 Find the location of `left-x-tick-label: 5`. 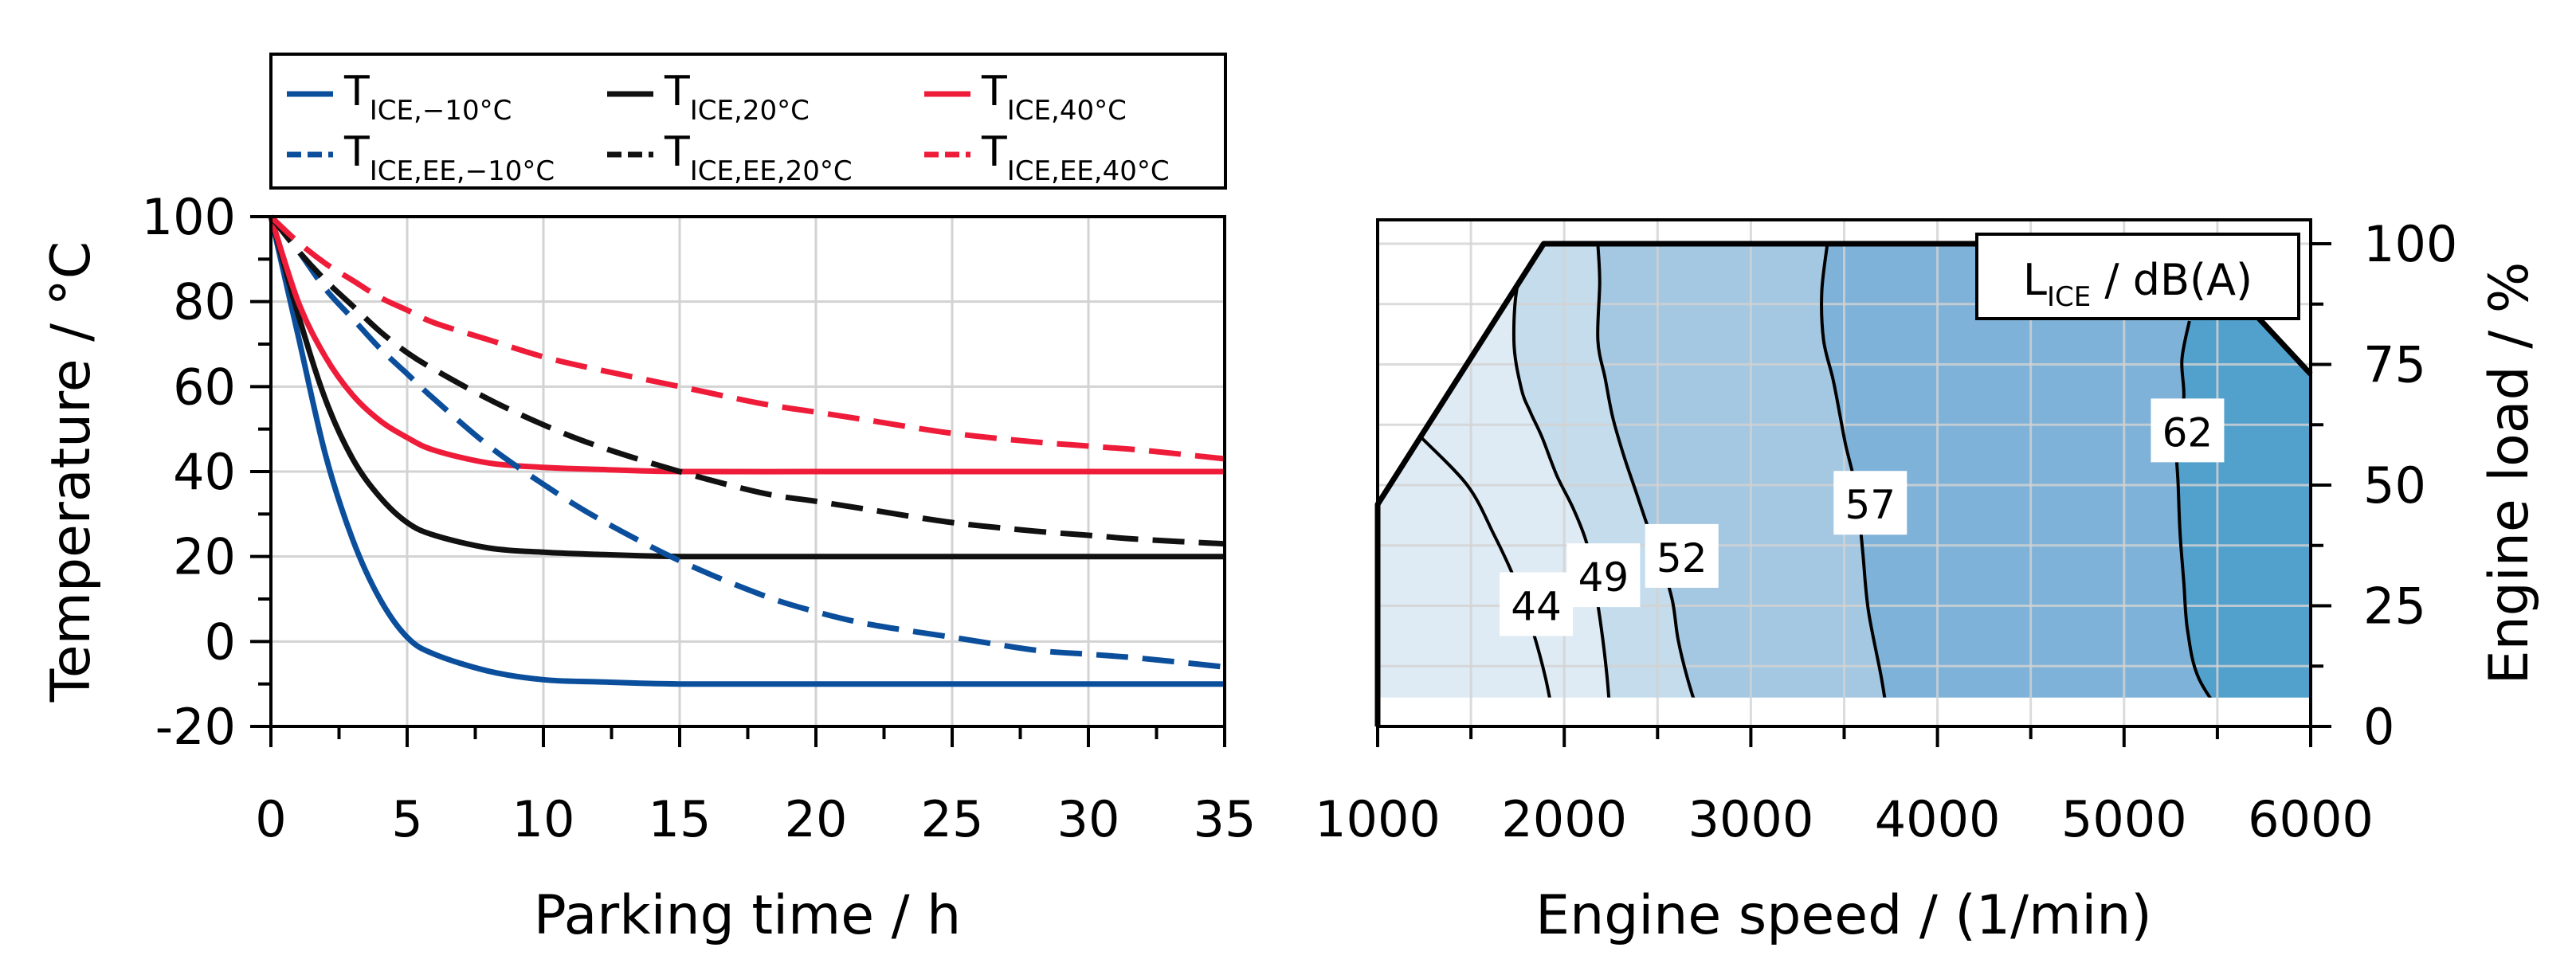

left-x-tick-label: 5 is located at coordinates (407, 819).